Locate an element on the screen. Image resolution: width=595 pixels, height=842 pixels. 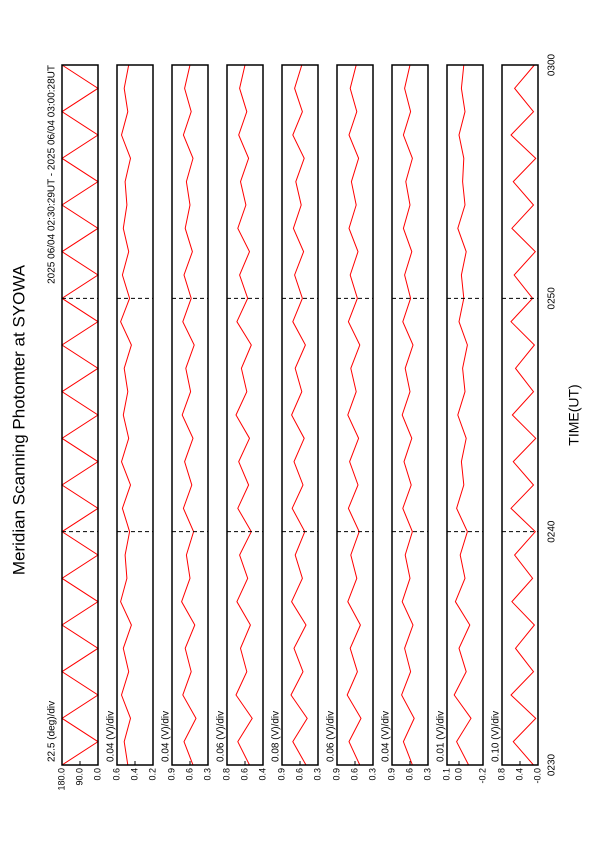
y-tick-label: 180.0 is located at coordinates (61, 779).